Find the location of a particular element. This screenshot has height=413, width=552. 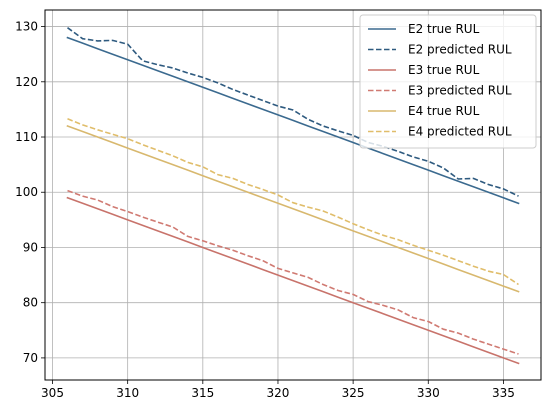

legend-label-2: E2 predicted RUL is located at coordinates (460, 50).